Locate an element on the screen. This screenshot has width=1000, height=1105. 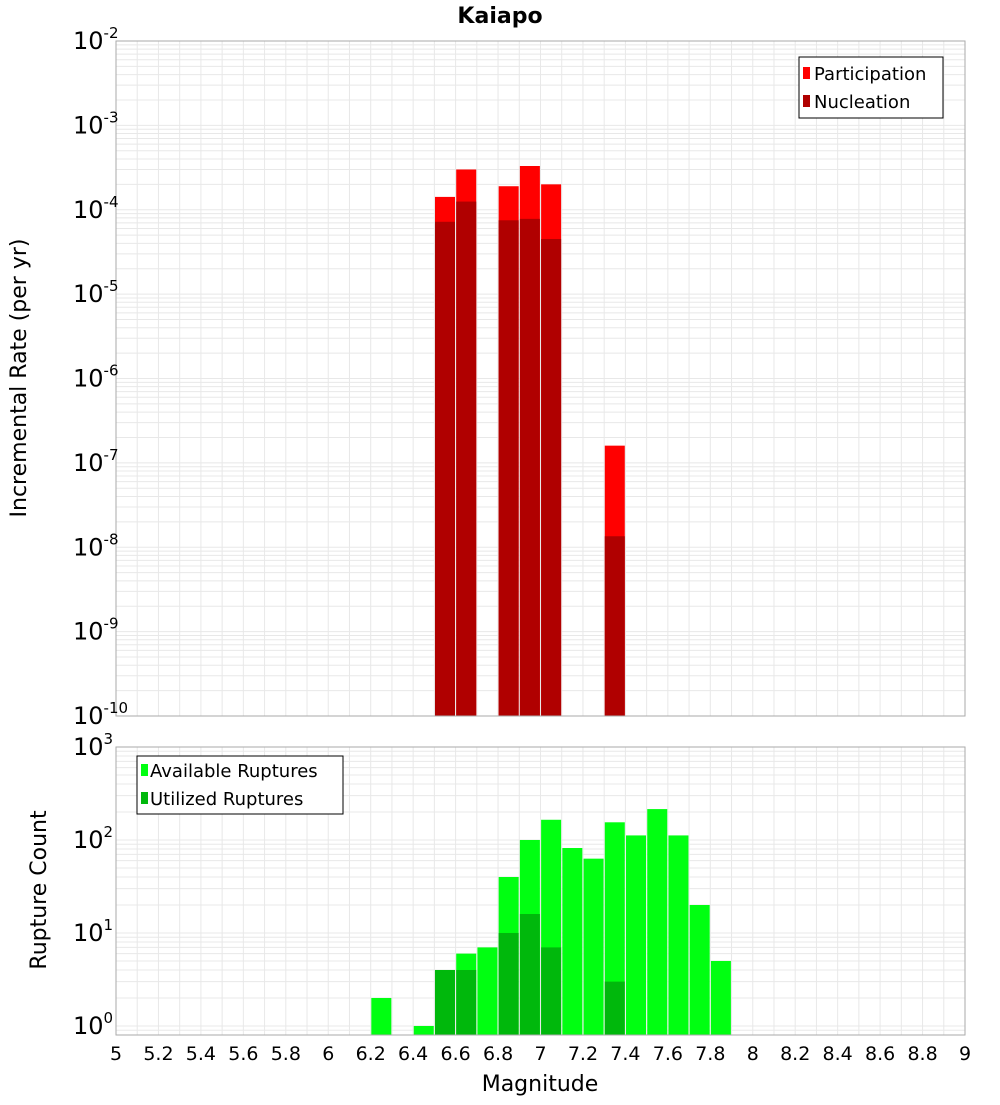
top-legend-box is located at coordinates (871, 87).